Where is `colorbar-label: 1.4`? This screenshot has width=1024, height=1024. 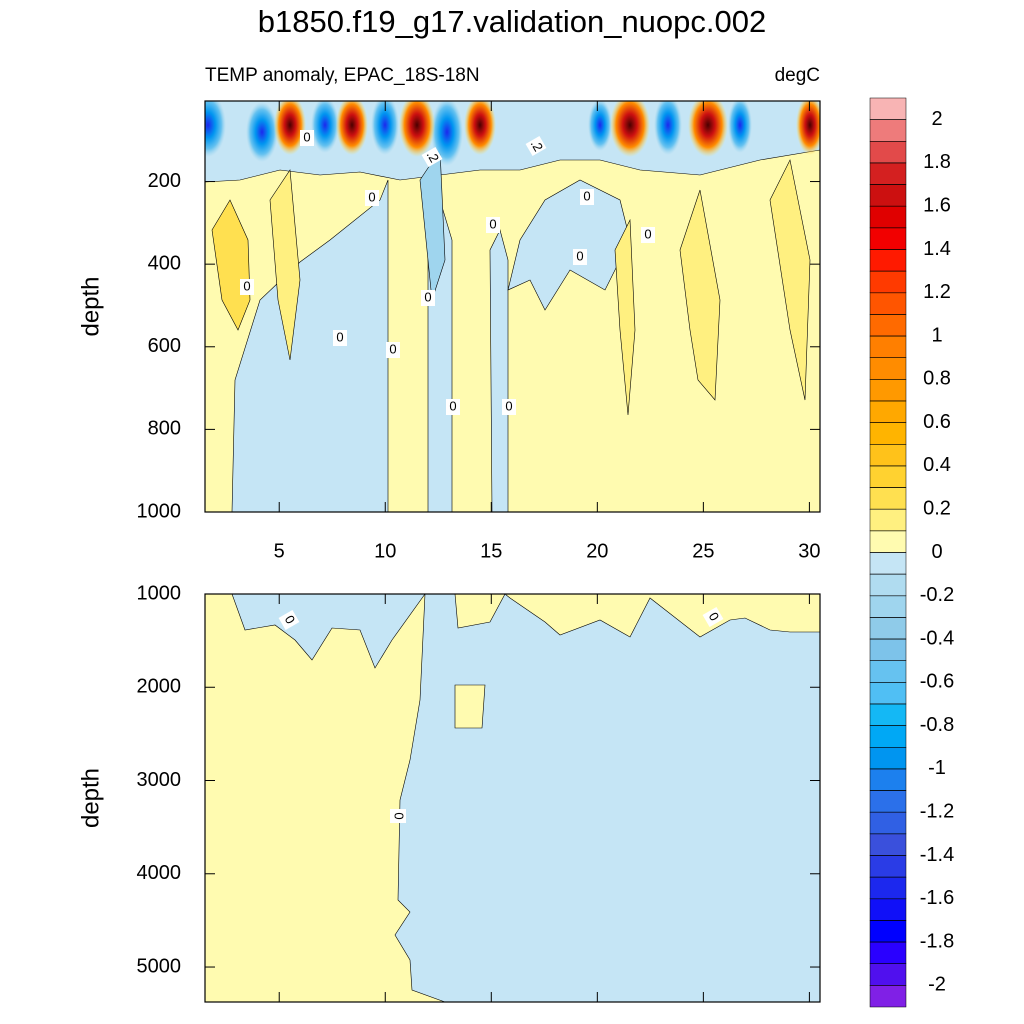
colorbar-label: 1.4 is located at coordinates (937, 249).